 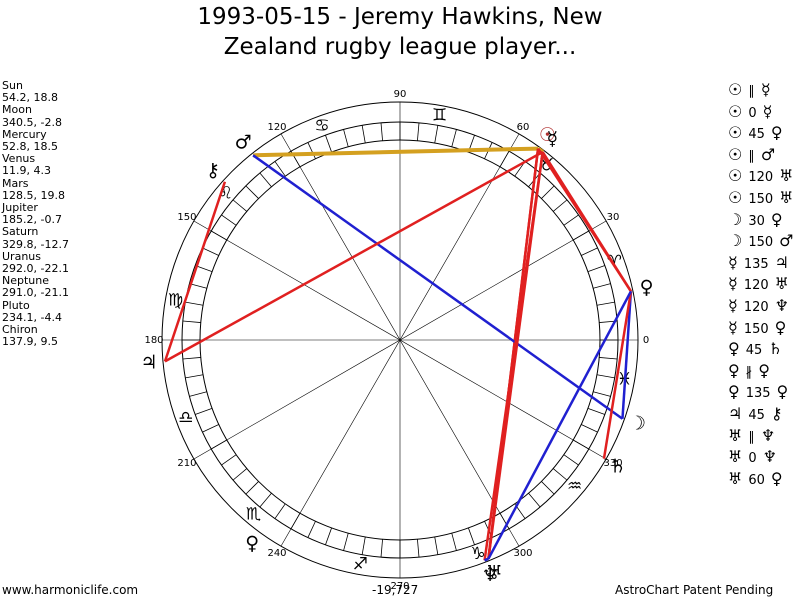 What do you see at coordinates (153, 340) in the screenshot?
I see `degree-label: 180` at bounding box center [153, 340].